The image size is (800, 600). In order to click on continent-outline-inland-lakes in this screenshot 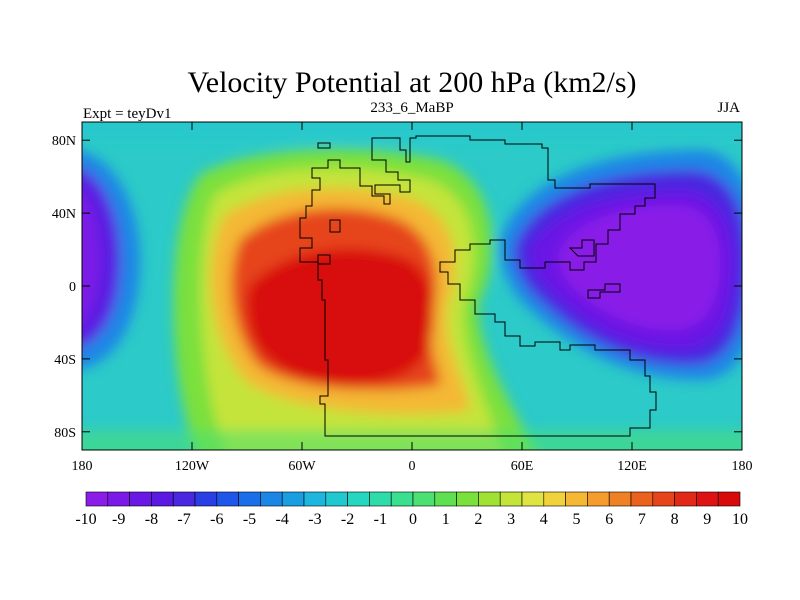, I will do `click(469, 259)`.